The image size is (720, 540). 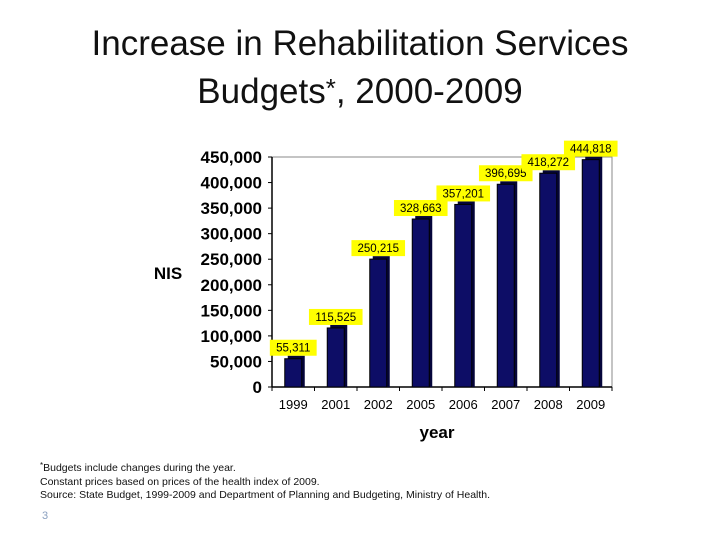 I want to click on y-tick-label: 50,000, so click(x=236, y=361).